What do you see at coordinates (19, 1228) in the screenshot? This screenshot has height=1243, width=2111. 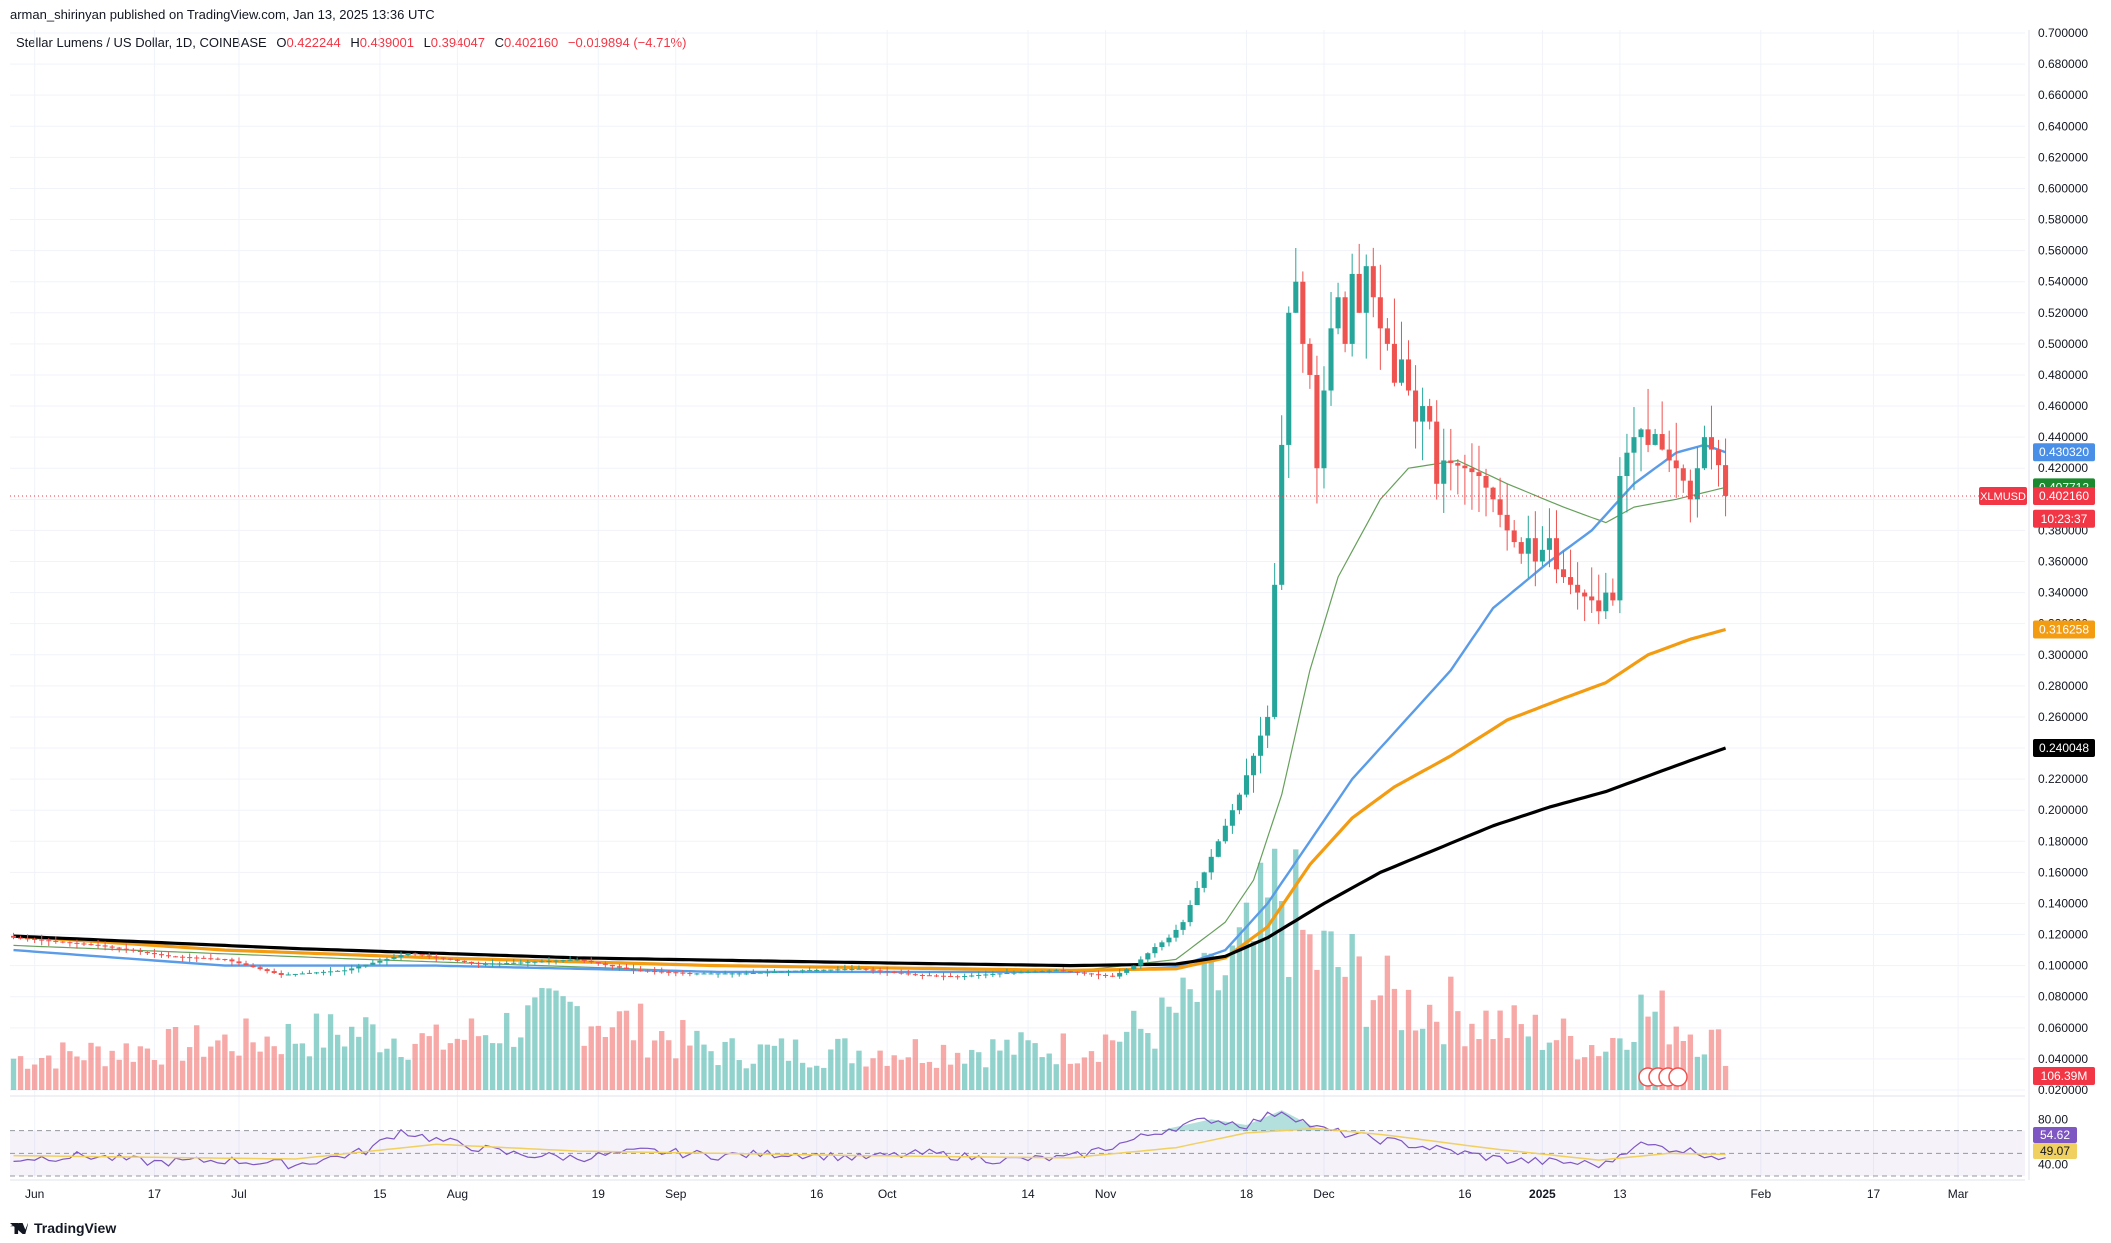 I see `tradingview-icon` at bounding box center [19, 1228].